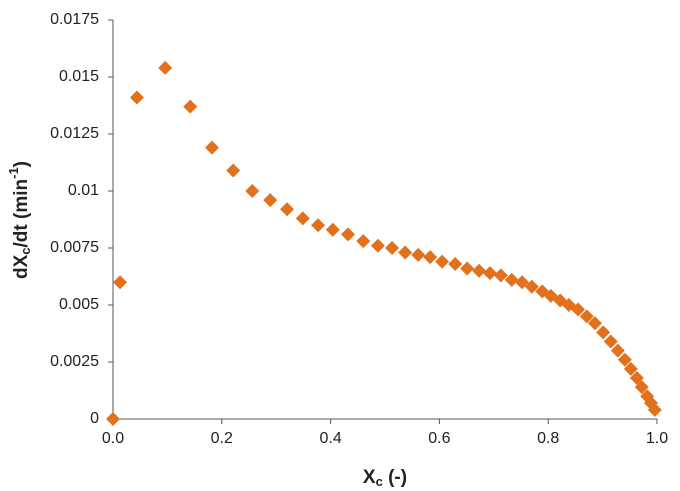 Image resolution: width=680 pixels, height=491 pixels. Describe the element at coordinates (94, 418) in the screenshot. I see `y-tick-label: 0` at that location.